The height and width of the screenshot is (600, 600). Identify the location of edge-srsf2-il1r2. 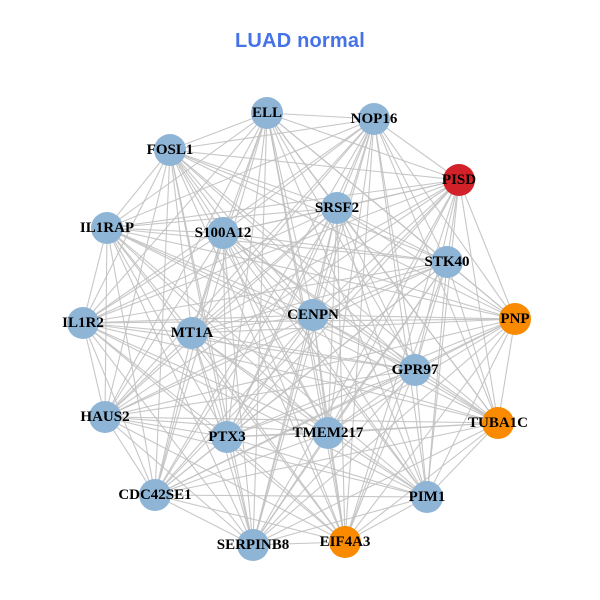
(210, 265).